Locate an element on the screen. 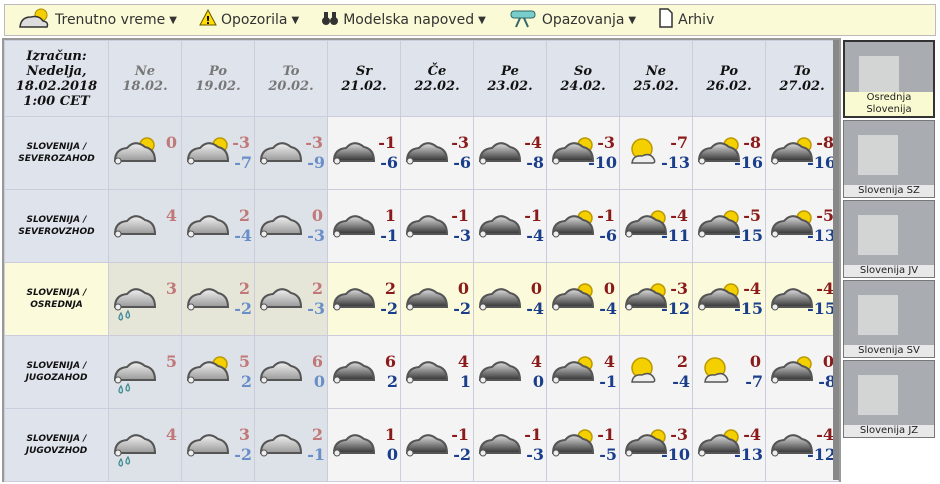 This screenshot has height=484, width=940. forecast-cell: 0 -3 is located at coordinates (291, 226).